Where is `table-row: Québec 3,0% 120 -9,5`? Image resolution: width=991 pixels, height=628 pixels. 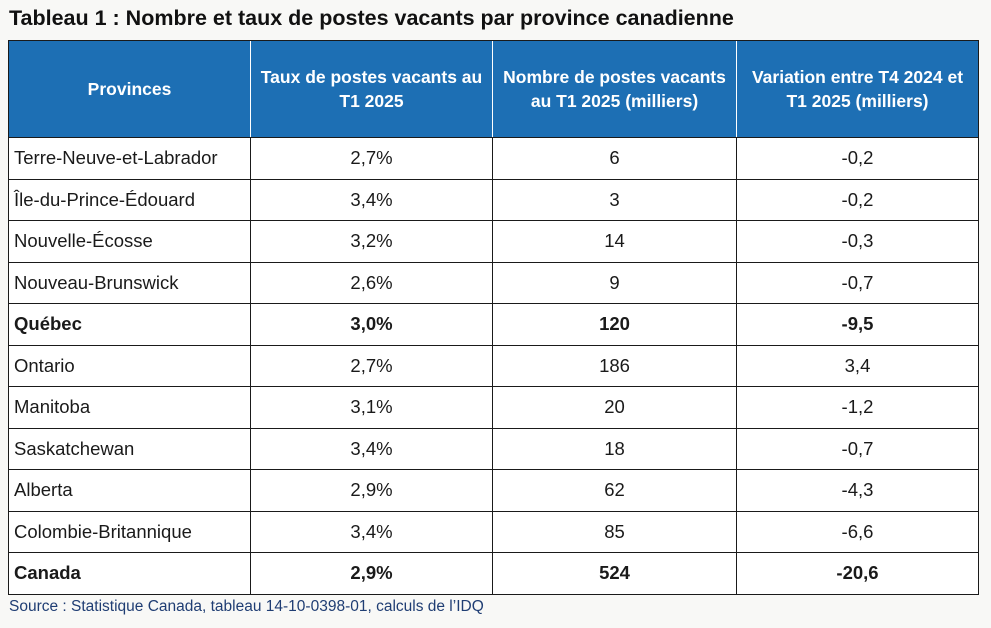
table-row: Québec 3,0% 120 -9,5 is located at coordinates (493, 324).